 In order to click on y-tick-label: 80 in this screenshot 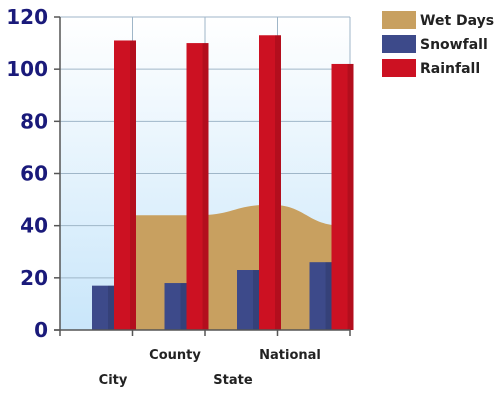, I will do `click(34, 121)`.